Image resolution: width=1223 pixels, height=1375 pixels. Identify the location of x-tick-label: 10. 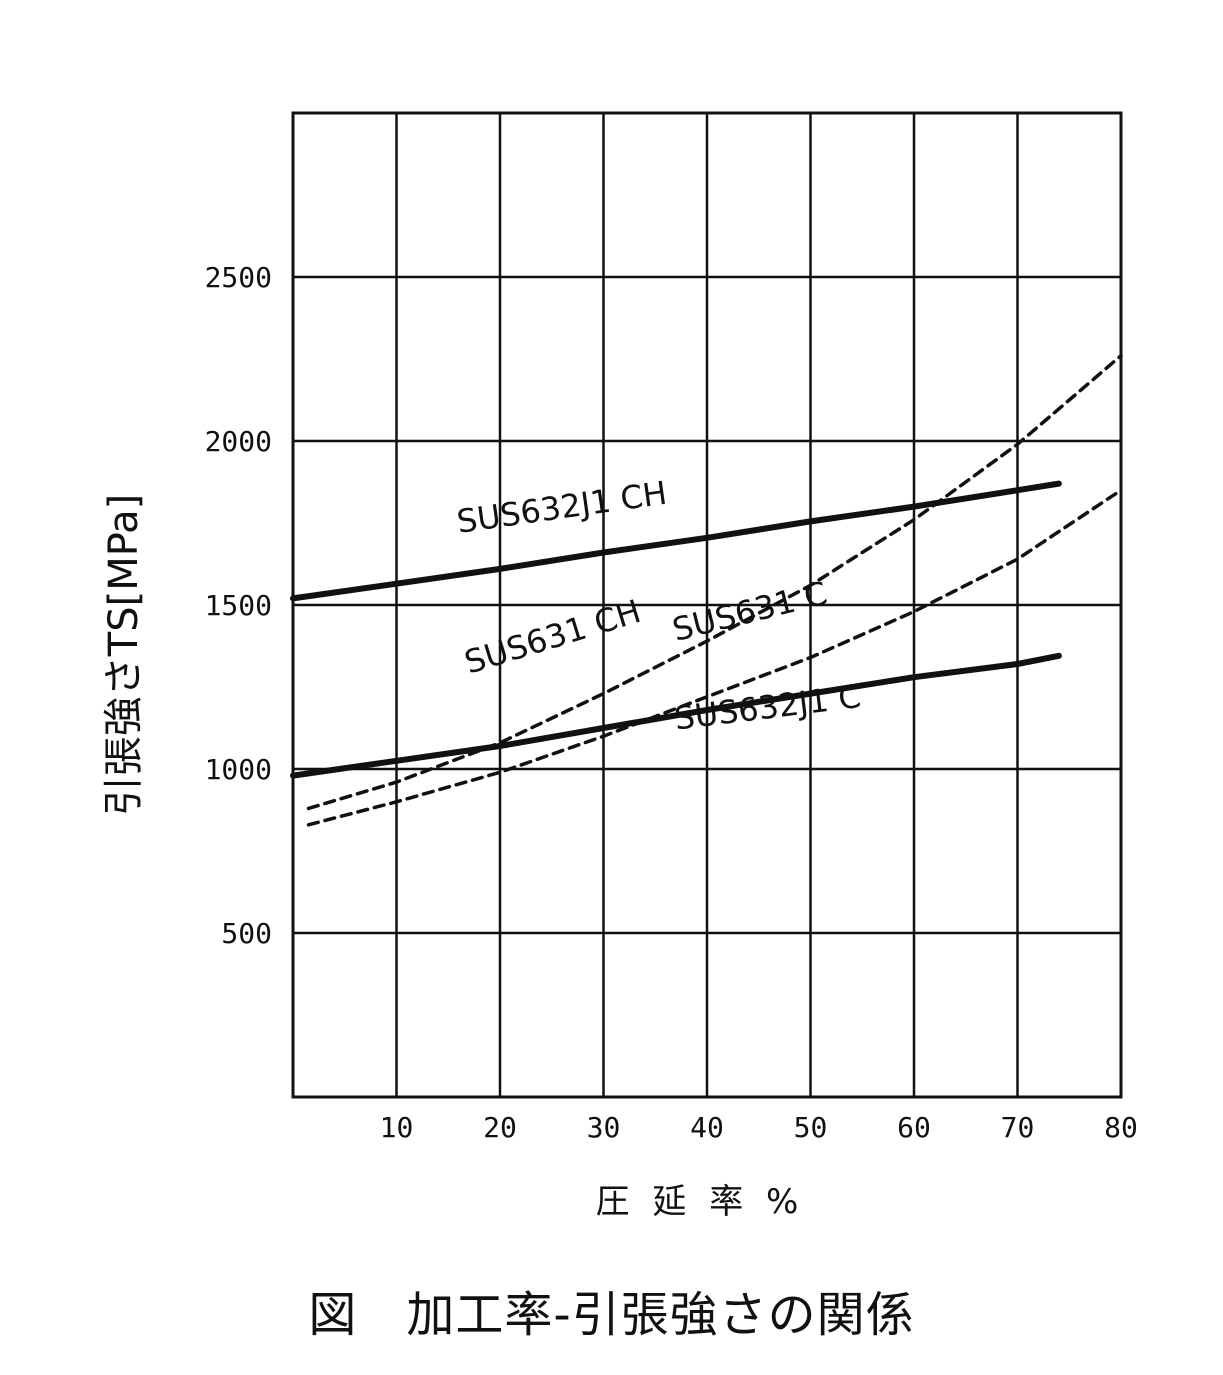
(397, 1127).